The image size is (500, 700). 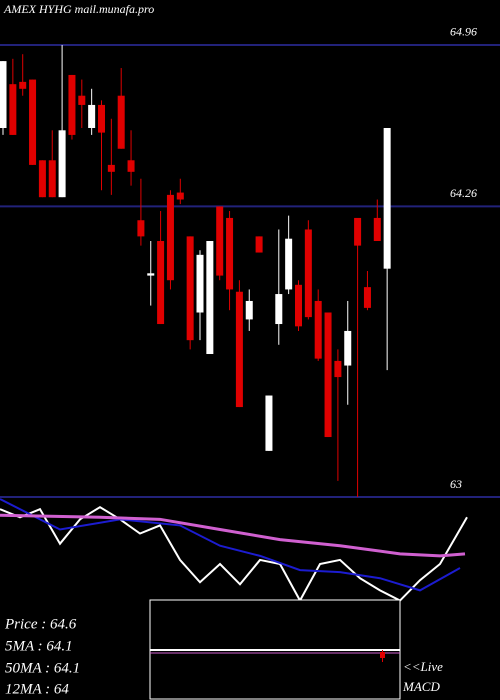 What do you see at coordinates (463, 32) in the screenshot?
I see `y-tick-label: 64.96` at bounding box center [463, 32].